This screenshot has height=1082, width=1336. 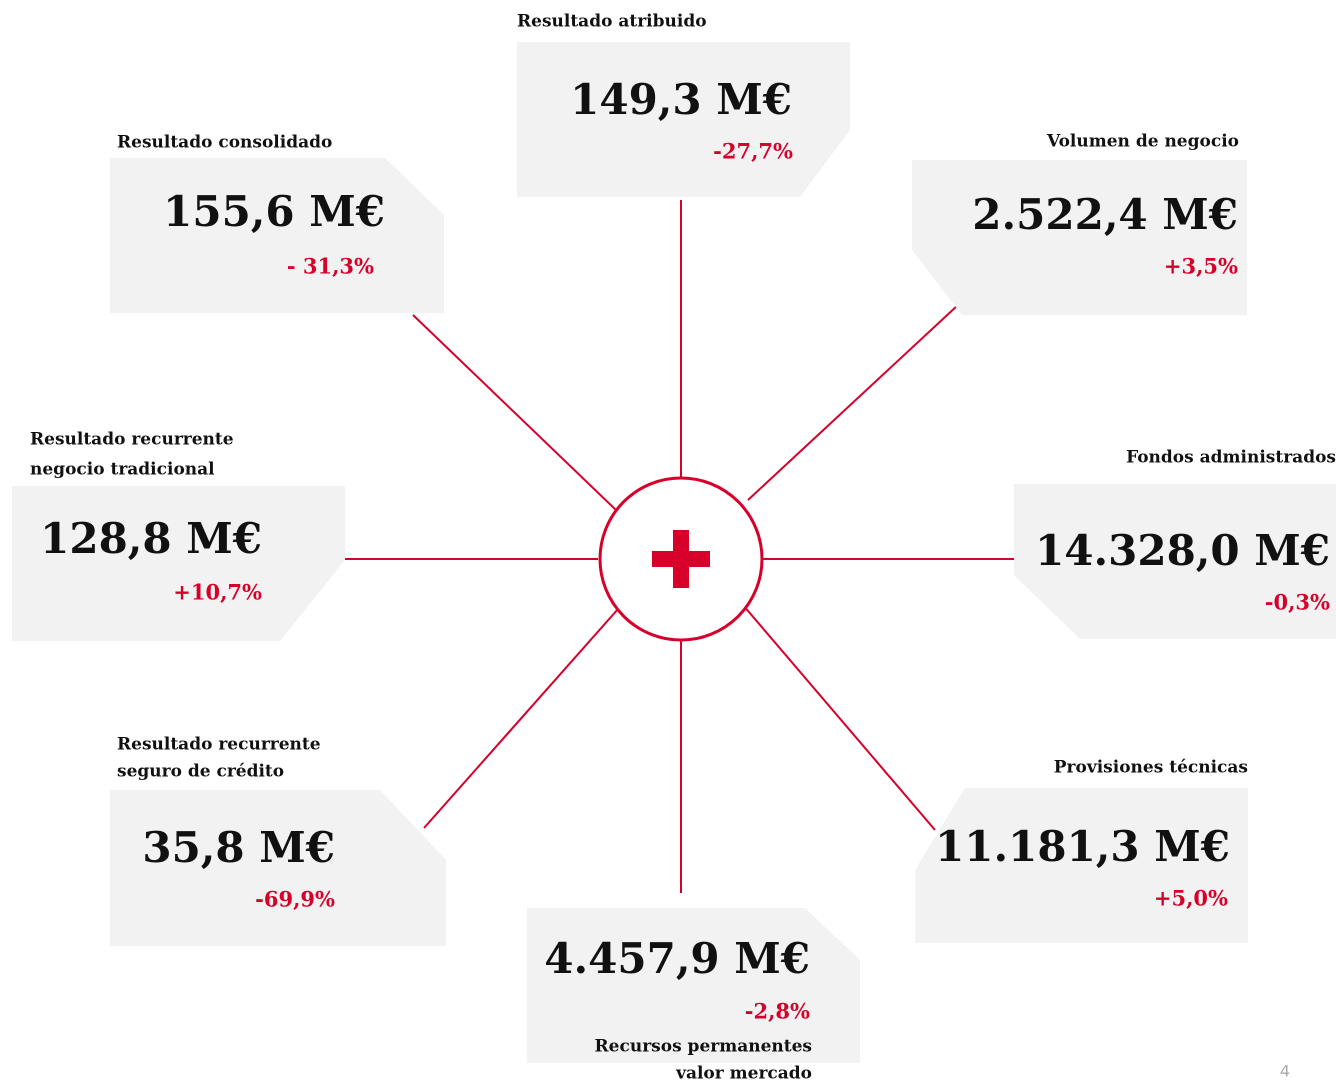 What do you see at coordinates (1297, 602) in the screenshot?
I see `node-change: -0,3%` at bounding box center [1297, 602].